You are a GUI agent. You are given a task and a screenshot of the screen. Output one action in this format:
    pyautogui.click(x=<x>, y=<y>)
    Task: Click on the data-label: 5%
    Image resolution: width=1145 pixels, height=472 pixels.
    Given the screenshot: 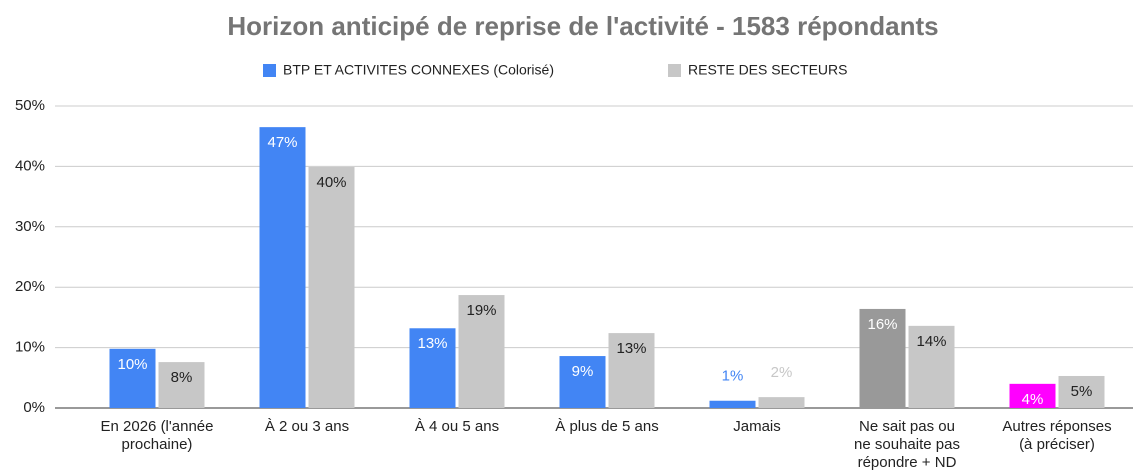 What is the action you would take?
    pyautogui.click(x=1082, y=391)
    